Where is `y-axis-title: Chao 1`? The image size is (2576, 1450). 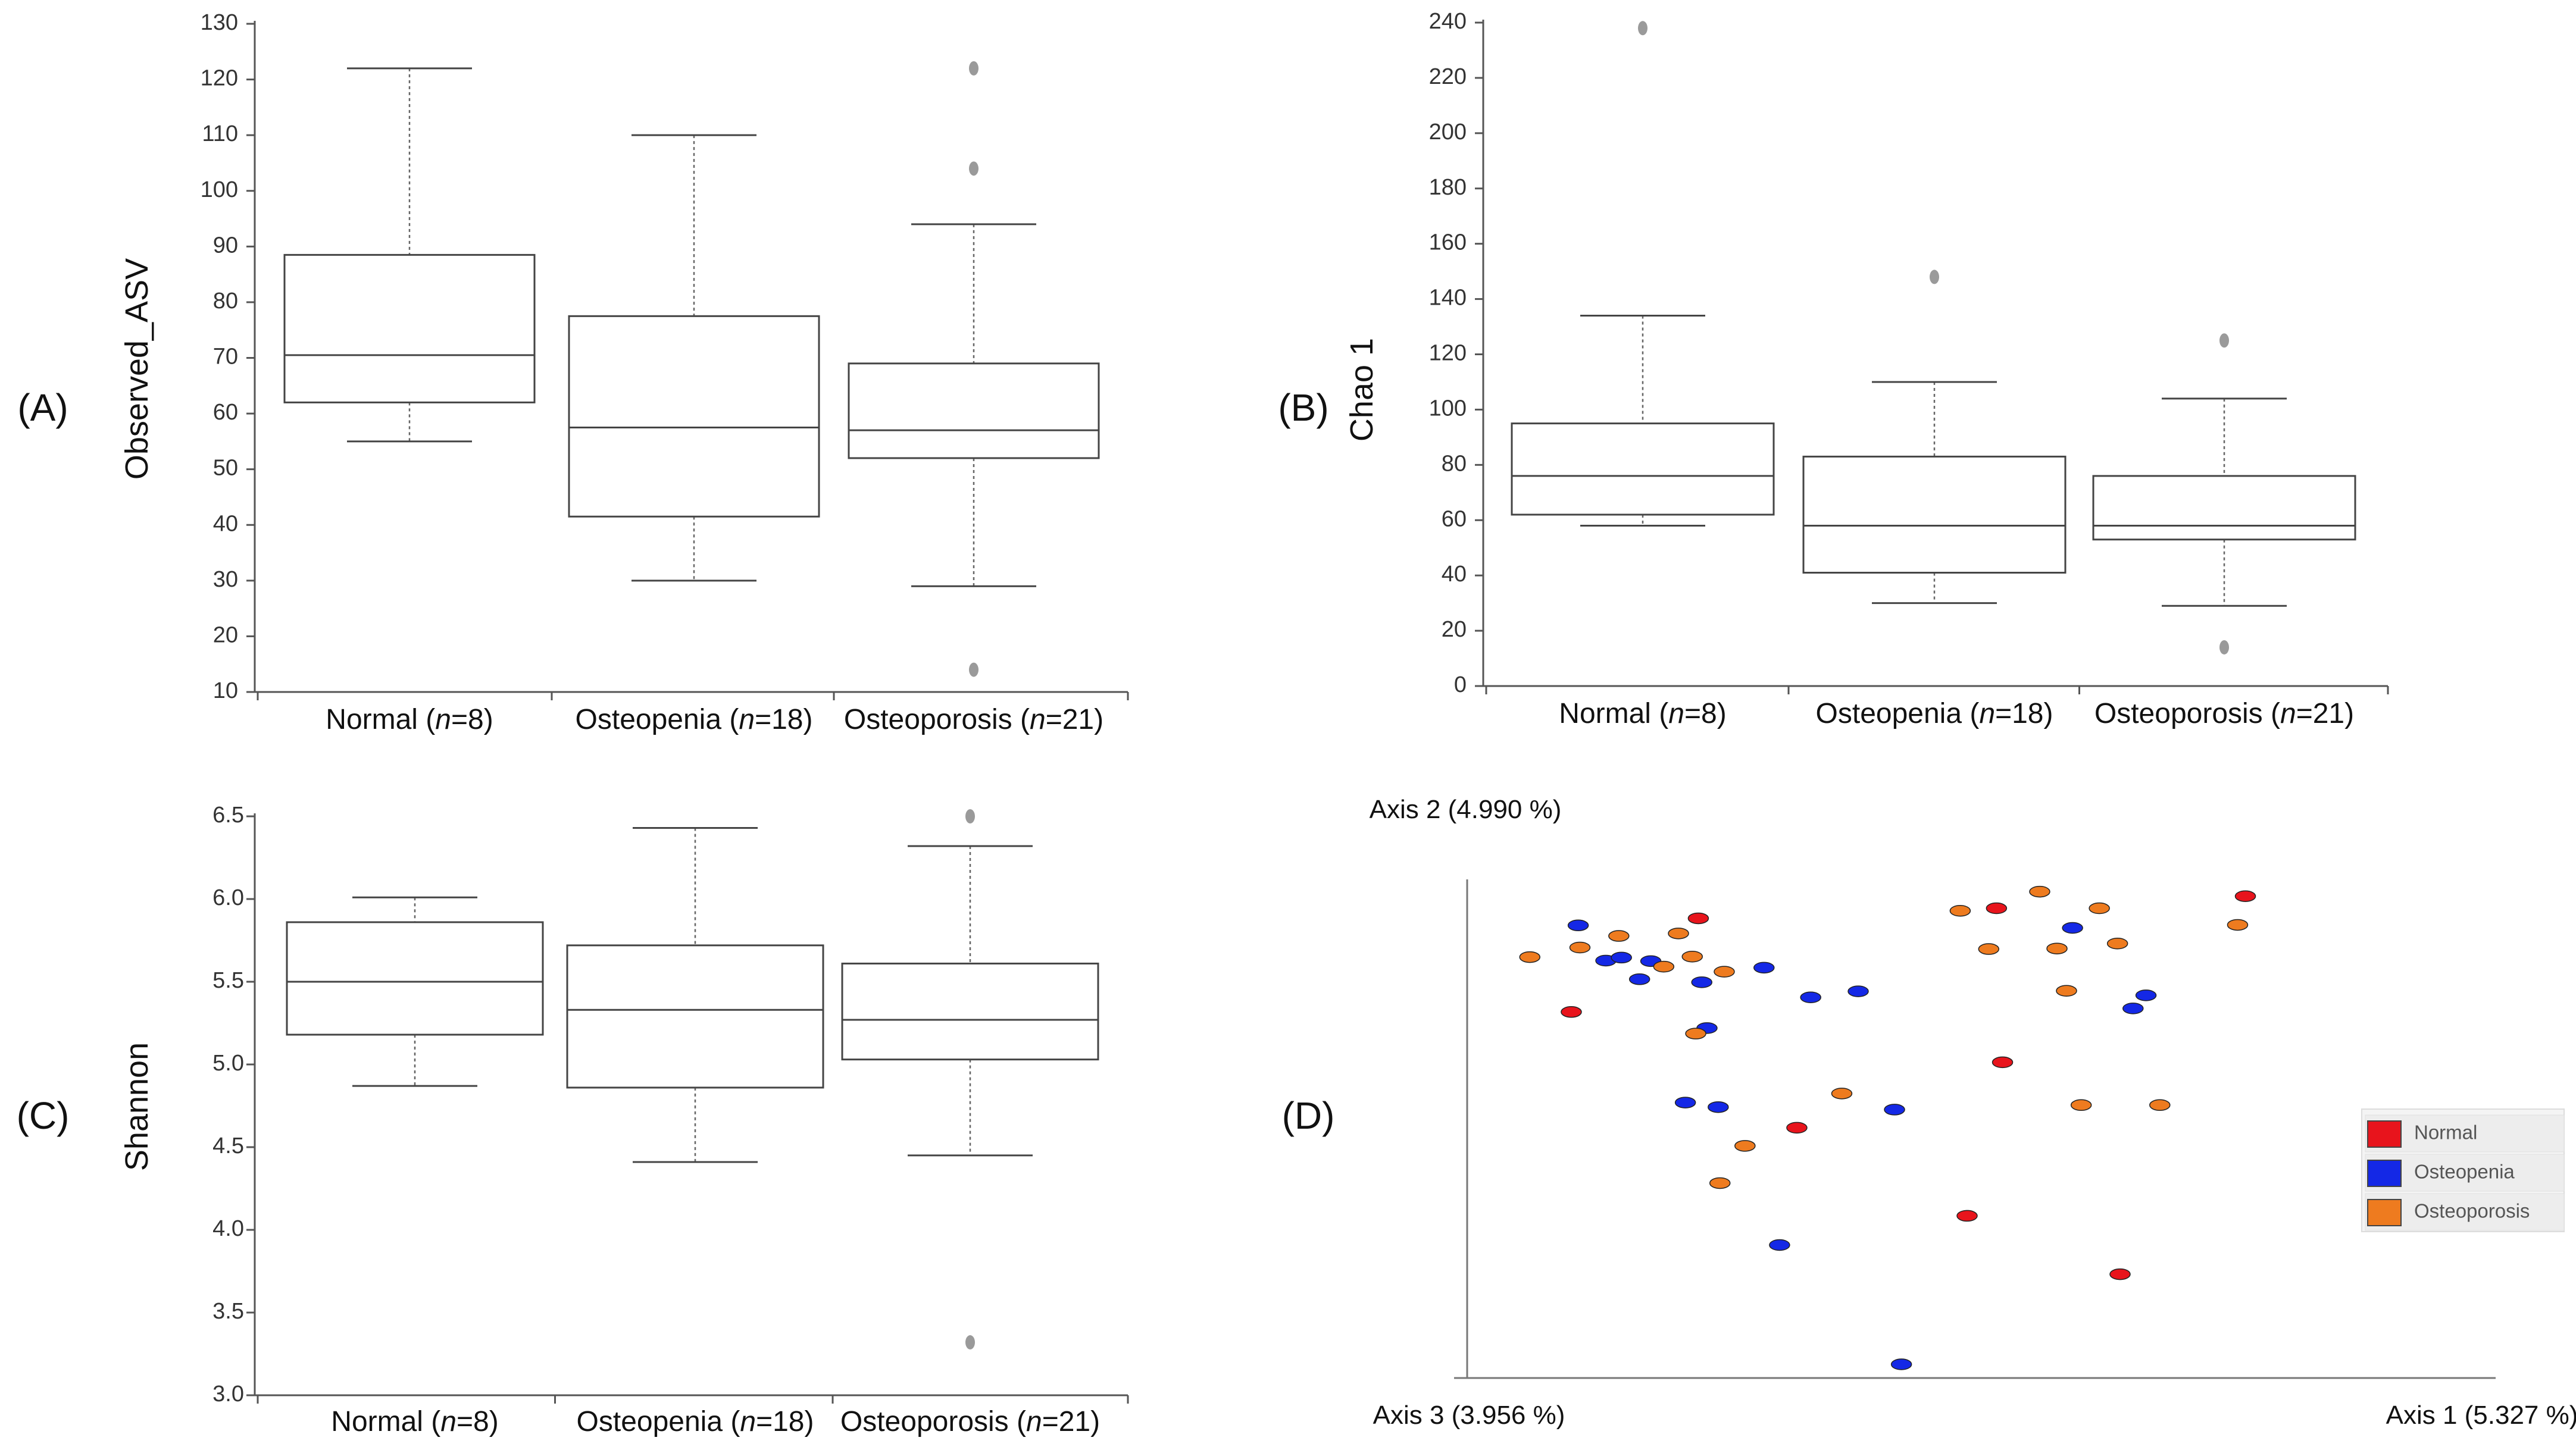 y-axis-title: Chao 1 is located at coordinates (1362, 389).